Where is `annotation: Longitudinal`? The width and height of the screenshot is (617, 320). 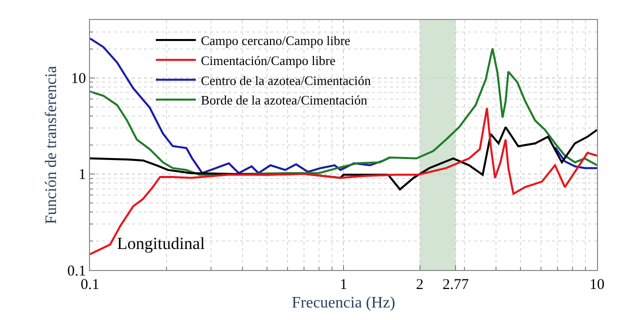 annotation: Longitudinal is located at coordinates (161, 243).